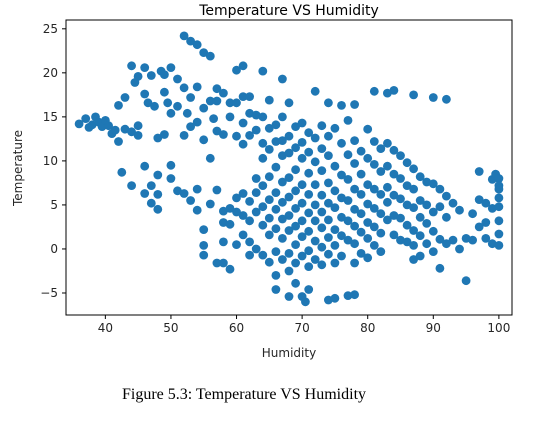 This screenshot has width=540, height=422. What do you see at coordinates (289, 353) in the screenshot?
I see `x-axis-label: Humidity` at bounding box center [289, 353].